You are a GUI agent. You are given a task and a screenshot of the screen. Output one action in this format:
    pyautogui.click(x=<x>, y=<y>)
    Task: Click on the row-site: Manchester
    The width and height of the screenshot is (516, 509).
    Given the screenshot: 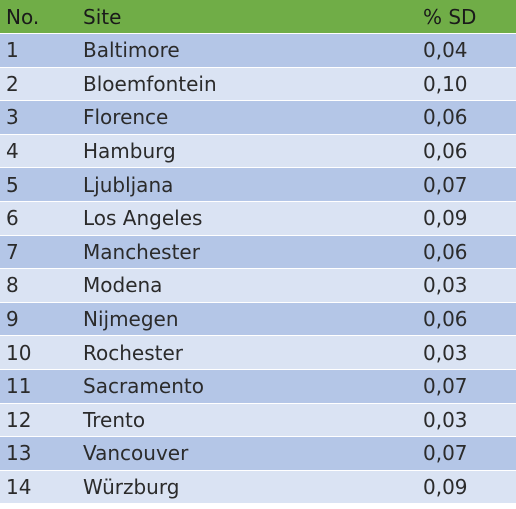 What is the action you would take?
    pyautogui.click(x=141, y=251)
    